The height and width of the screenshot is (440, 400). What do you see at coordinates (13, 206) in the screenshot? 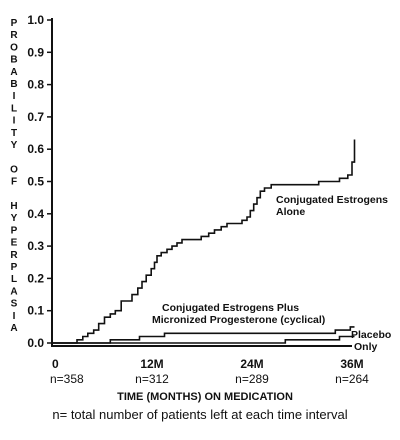
I see `y-axis-label-letter: H` at bounding box center [13, 206].